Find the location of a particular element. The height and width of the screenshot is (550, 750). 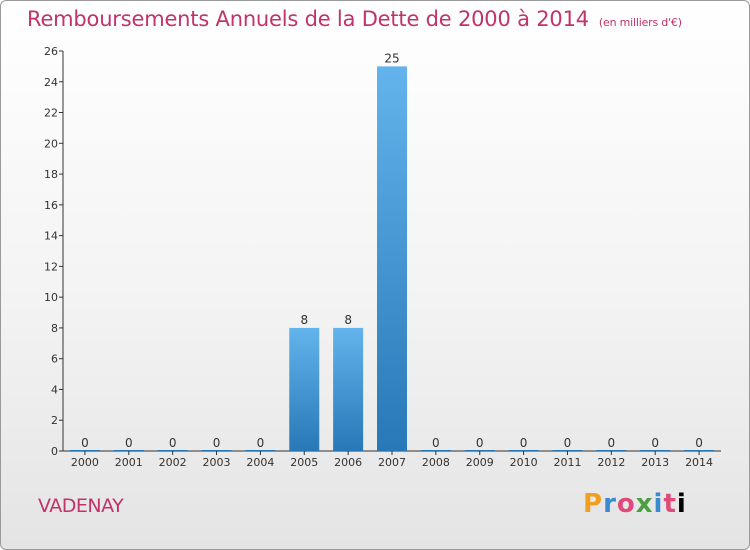

x-tick-label: 2010 is located at coordinates (524, 462).